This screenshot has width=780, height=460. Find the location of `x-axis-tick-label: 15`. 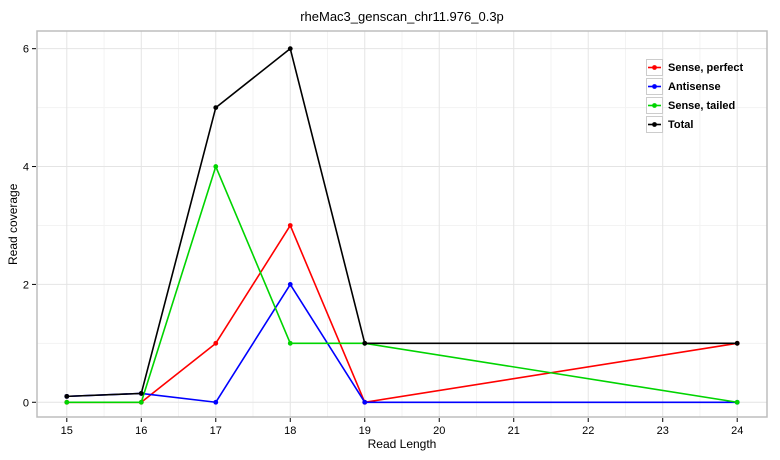

x-axis-tick-label: 15 is located at coordinates (67, 431).